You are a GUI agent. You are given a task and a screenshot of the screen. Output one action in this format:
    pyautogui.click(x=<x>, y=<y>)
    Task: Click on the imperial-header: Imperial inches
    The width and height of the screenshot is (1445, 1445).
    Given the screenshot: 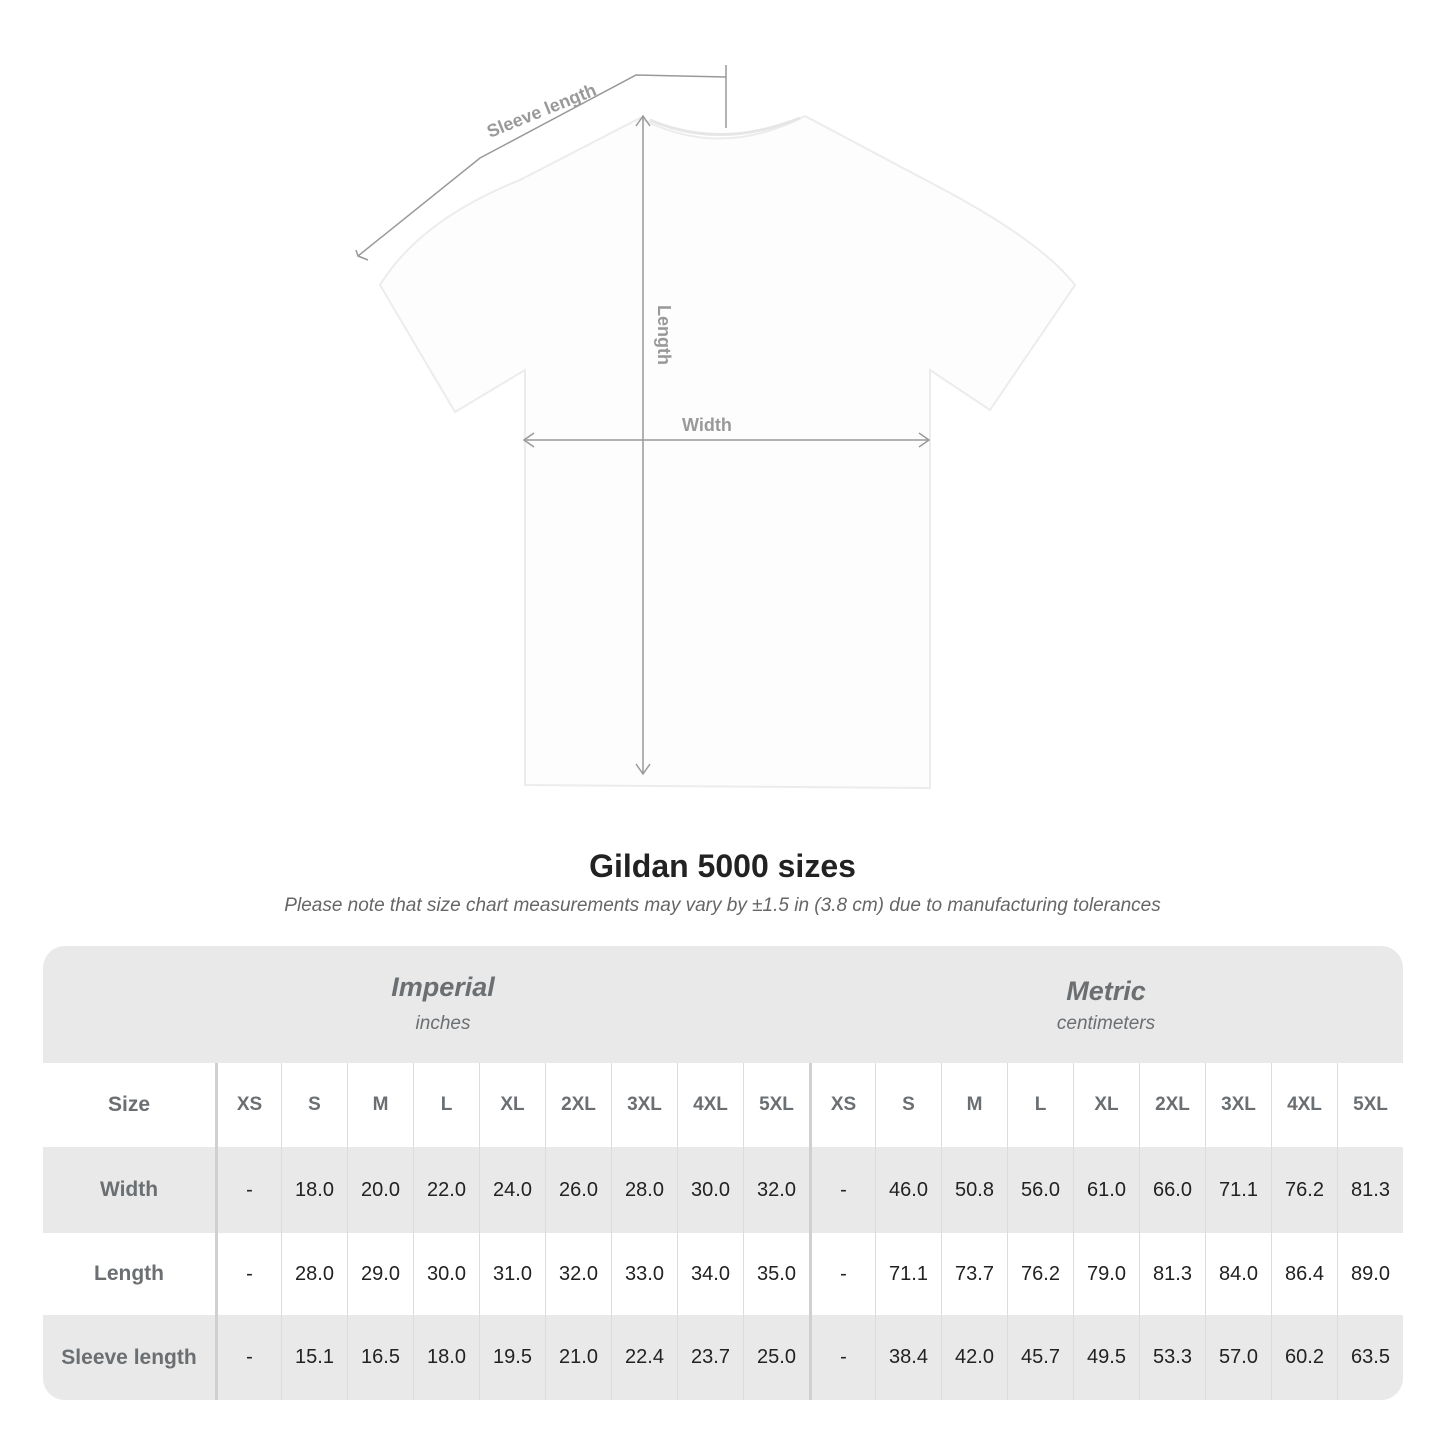 What is the action you would take?
    pyautogui.click(x=443, y=1004)
    